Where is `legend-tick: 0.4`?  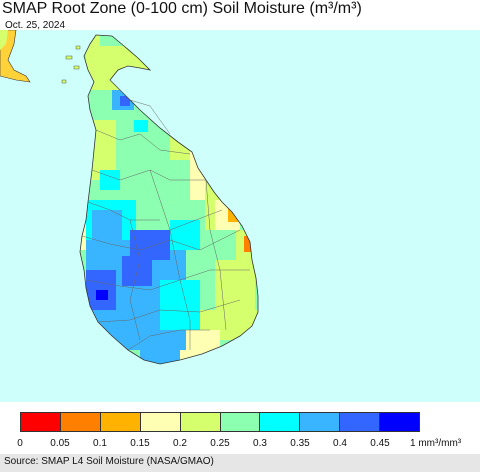 legend-tick: 0.4 is located at coordinates (340, 443).